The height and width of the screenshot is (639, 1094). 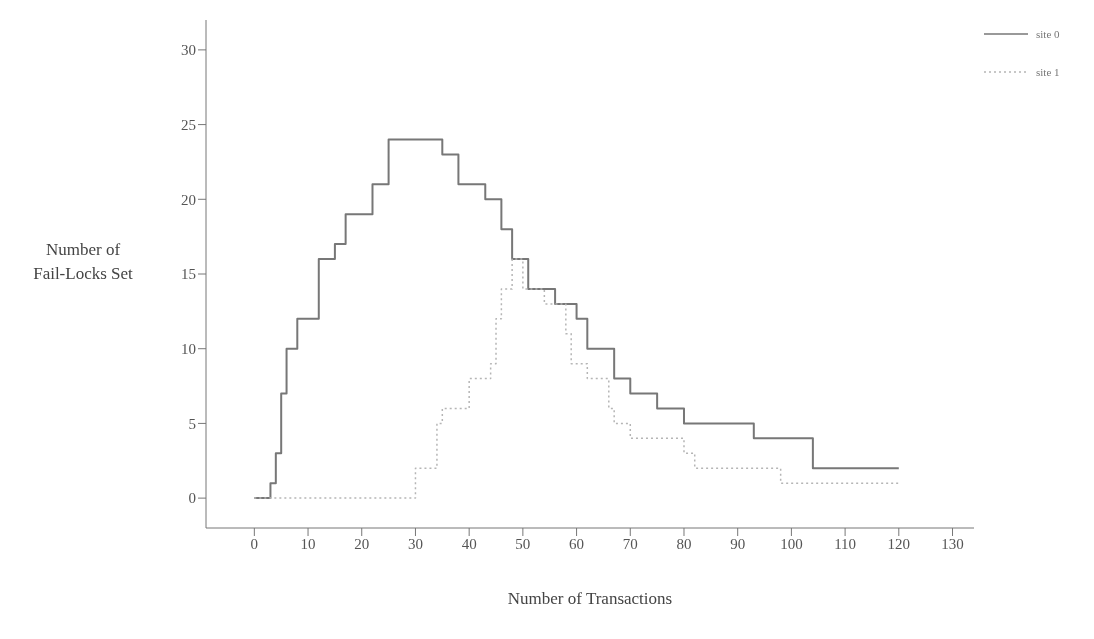 What do you see at coordinates (362, 543) in the screenshot?
I see `x-tick-label: 20` at bounding box center [362, 543].